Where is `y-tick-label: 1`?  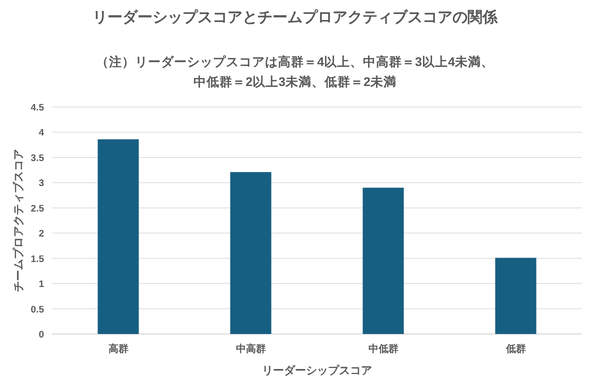 y-tick-label: 1 is located at coordinates (41, 284).